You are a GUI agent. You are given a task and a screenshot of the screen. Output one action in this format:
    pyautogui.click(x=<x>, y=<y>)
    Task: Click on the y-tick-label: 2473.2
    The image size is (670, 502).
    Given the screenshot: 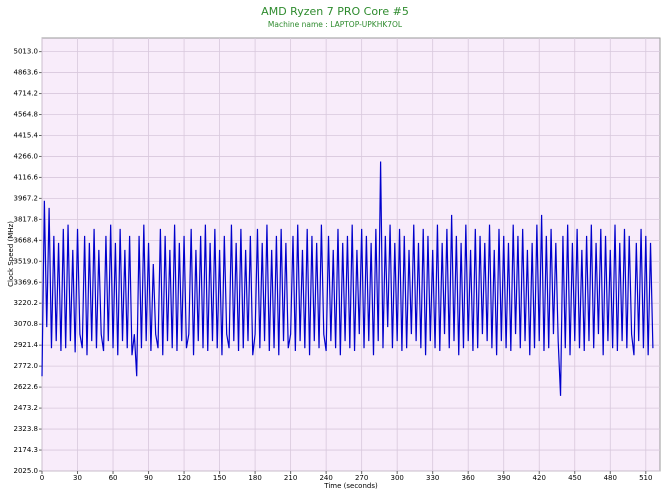 What is the action you would take?
    pyautogui.click(x=26, y=408)
    